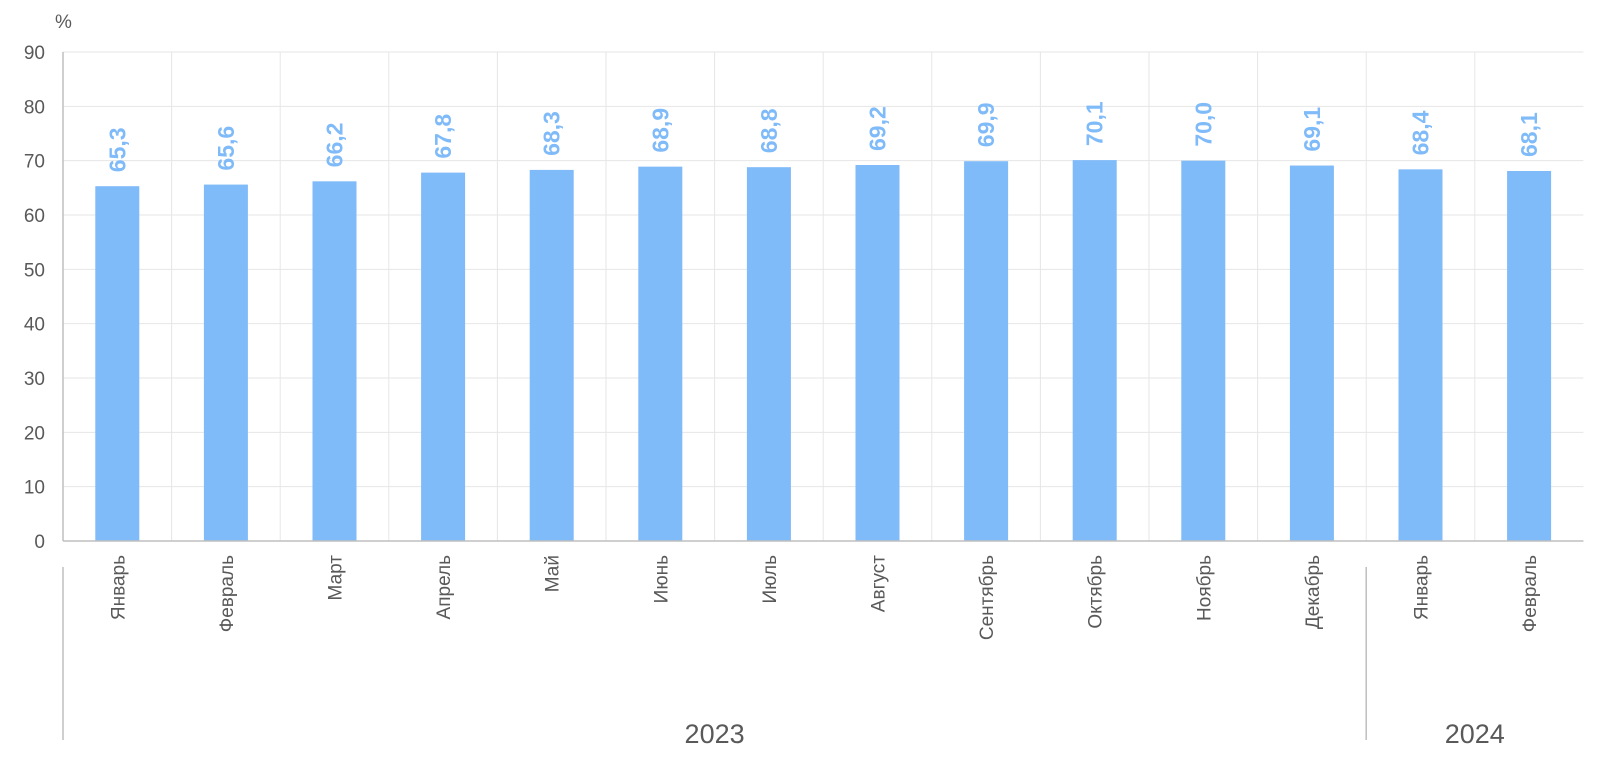 This screenshot has height=764, width=1599. What do you see at coordinates (1204, 588) in the screenshot?
I see `x-tick-label: Ноябрь` at bounding box center [1204, 588].